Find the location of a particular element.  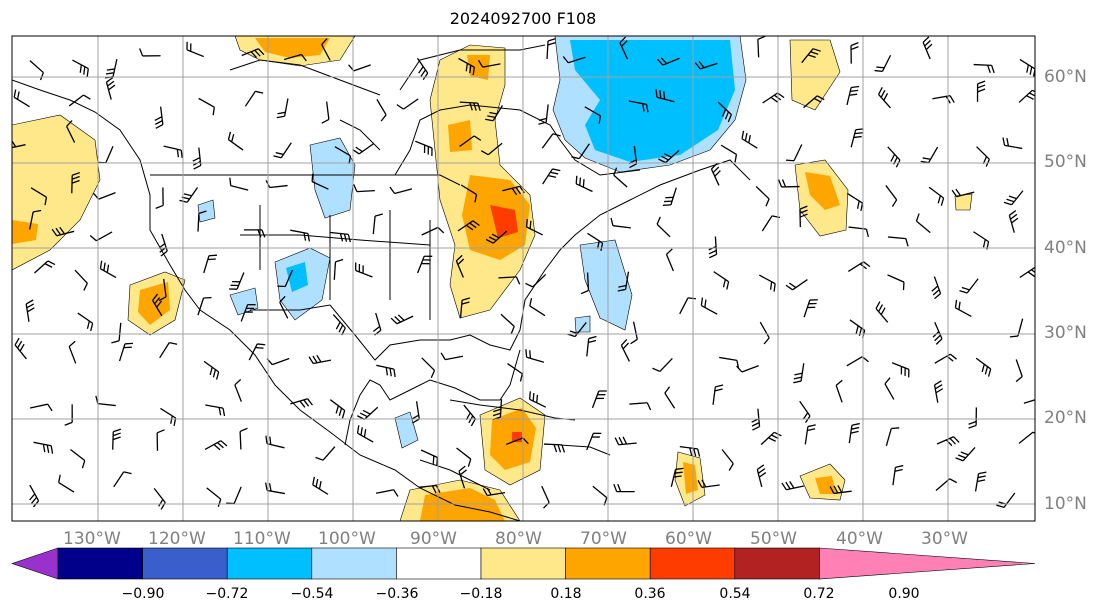

colorbar-tick-label: 0.72 is located at coordinates (819, 594).